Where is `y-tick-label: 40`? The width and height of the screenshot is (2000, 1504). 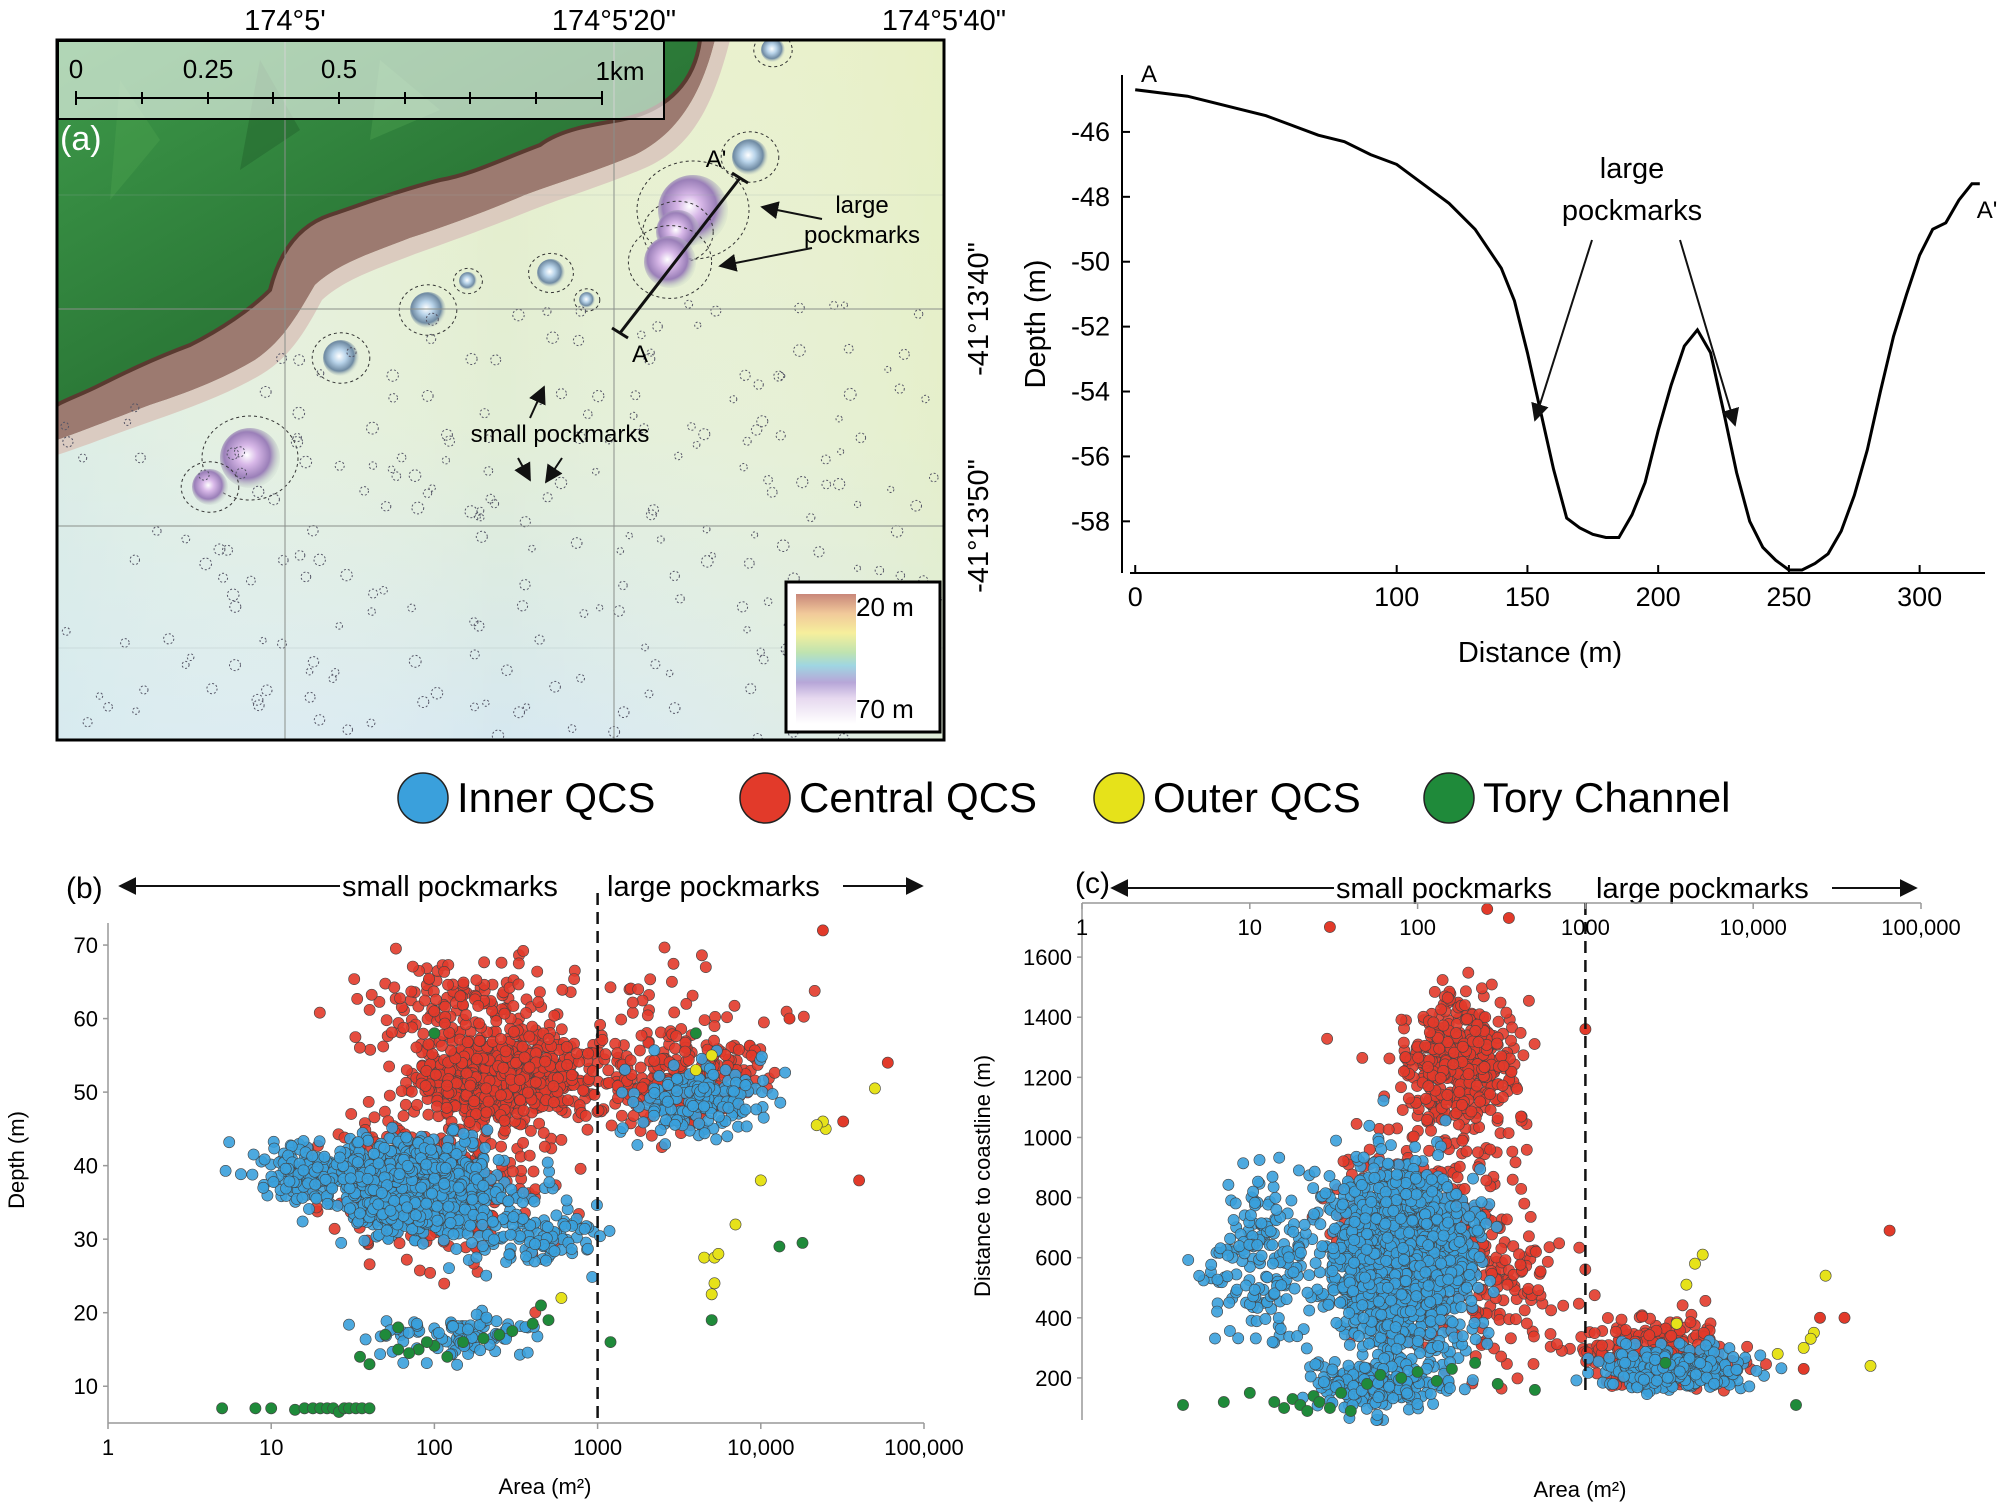 y-tick-label: 40 is located at coordinates (86, 1166).